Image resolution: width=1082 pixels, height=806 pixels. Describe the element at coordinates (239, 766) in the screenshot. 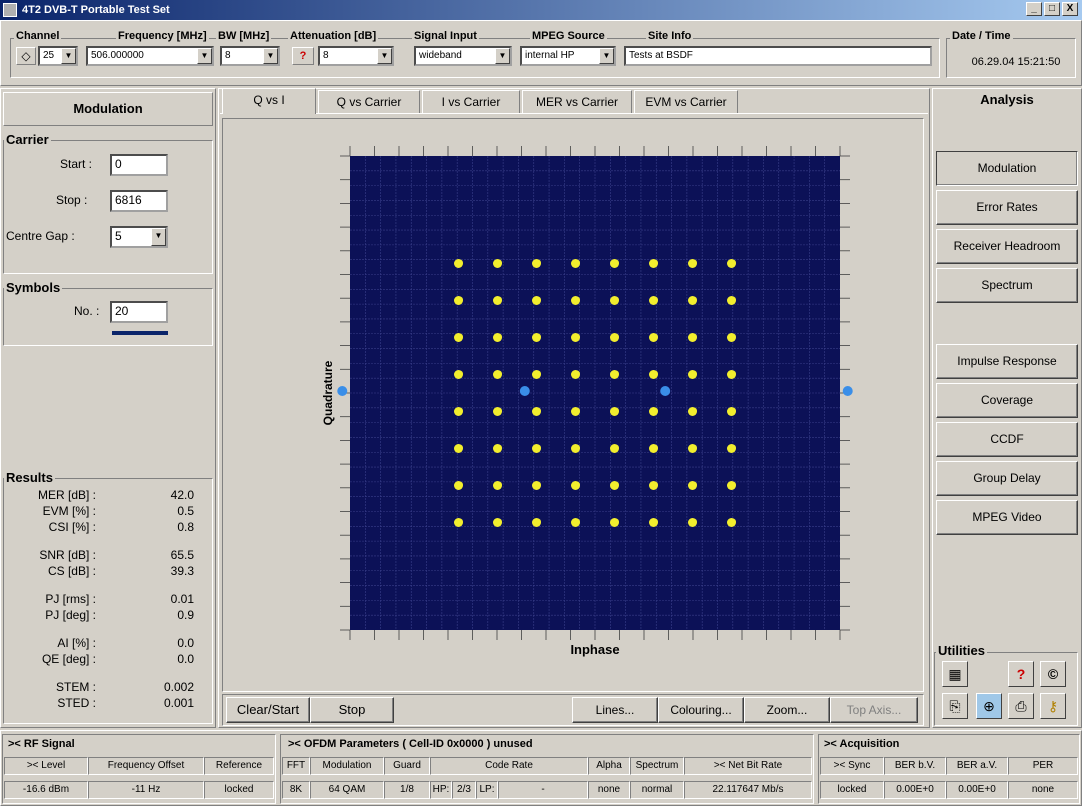

I see `rf-column-header: Reference` at that location.